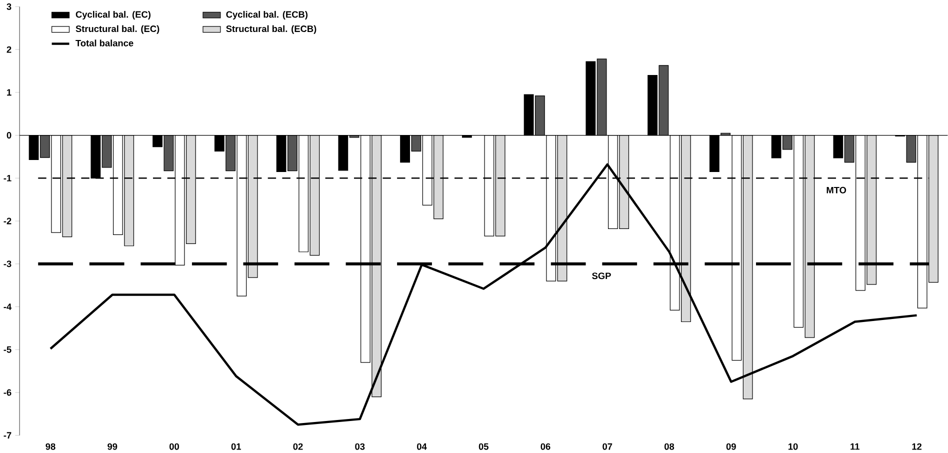  What do you see at coordinates (545, 446) in the screenshot?
I see `x-tick-label: 06` at bounding box center [545, 446].